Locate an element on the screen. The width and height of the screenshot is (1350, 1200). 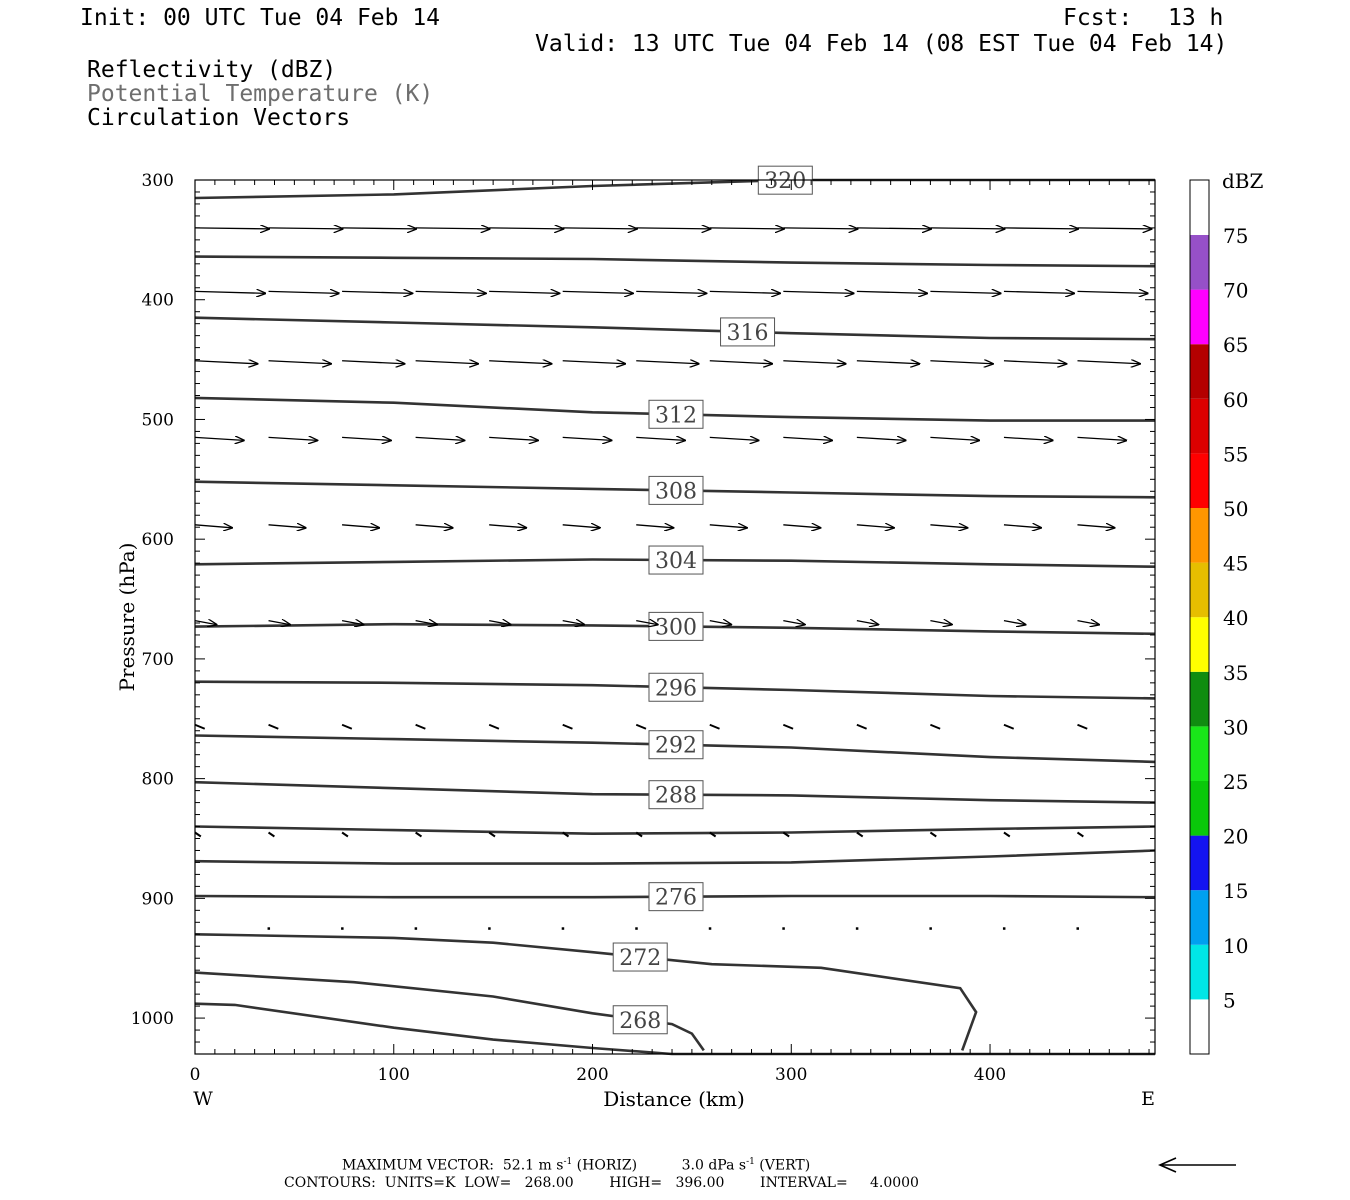
contour-label: 316 is located at coordinates (748, 333).